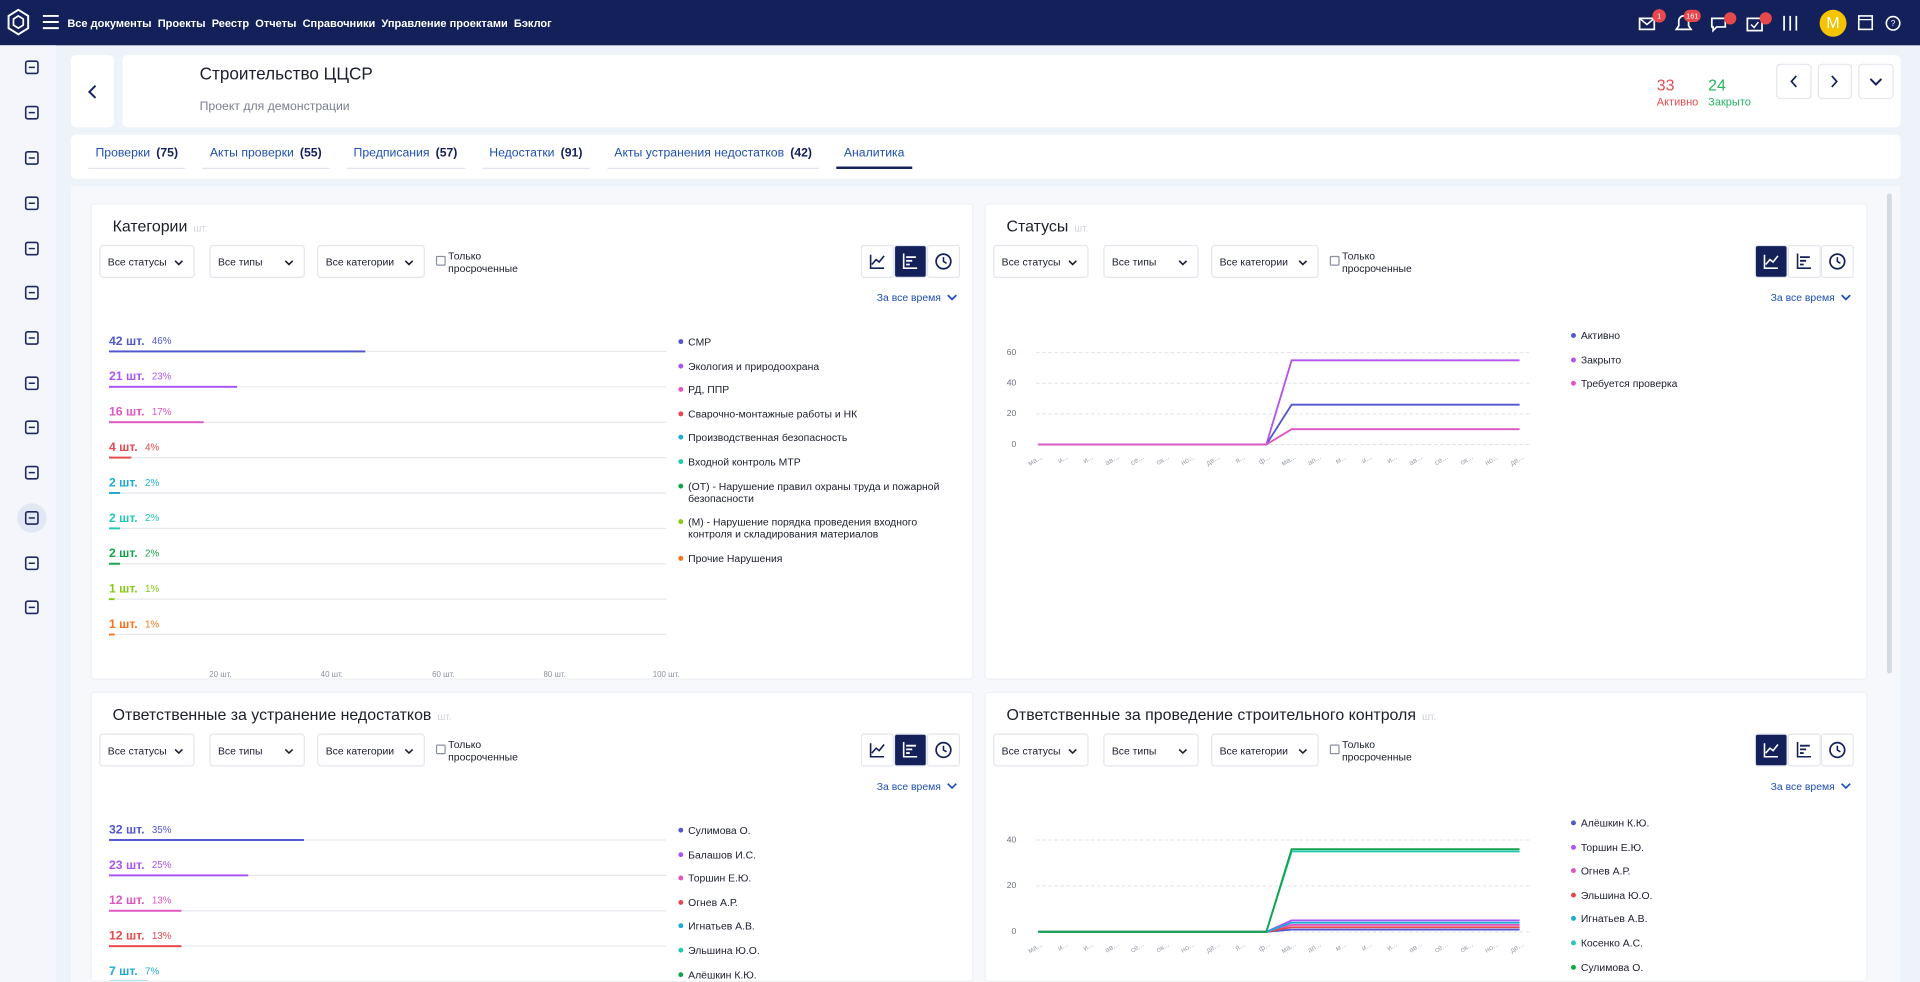 The height and width of the screenshot is (982, 1920). What do you see at coordinates (276, 22) in the screenshot?
I see `menu-item: Отчеты` at bounding box center [276, 22].